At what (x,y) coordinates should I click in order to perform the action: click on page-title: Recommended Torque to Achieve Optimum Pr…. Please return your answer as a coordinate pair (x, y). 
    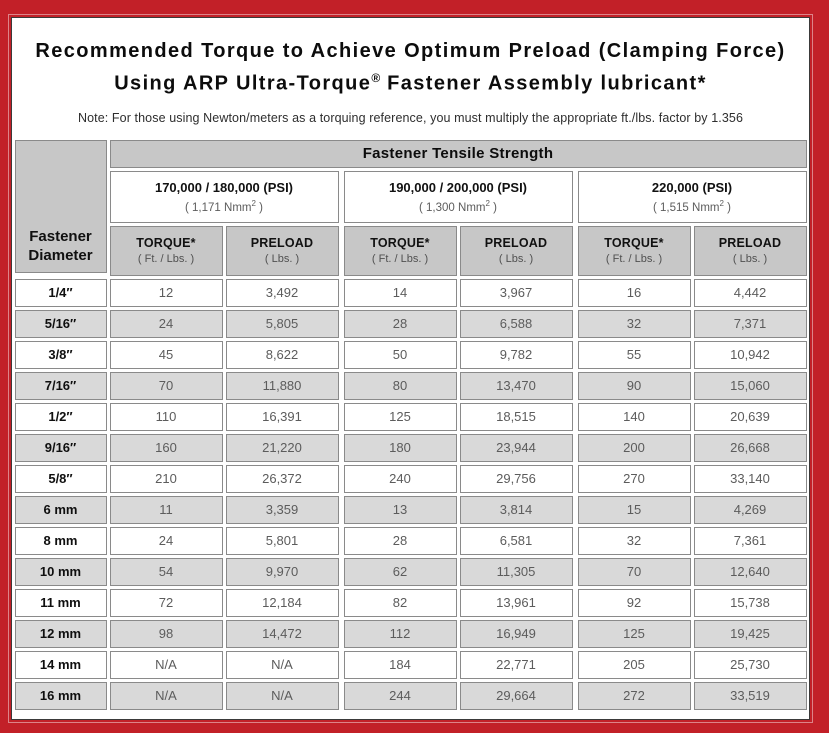
    Looking at the image, I should click on (410, 68).